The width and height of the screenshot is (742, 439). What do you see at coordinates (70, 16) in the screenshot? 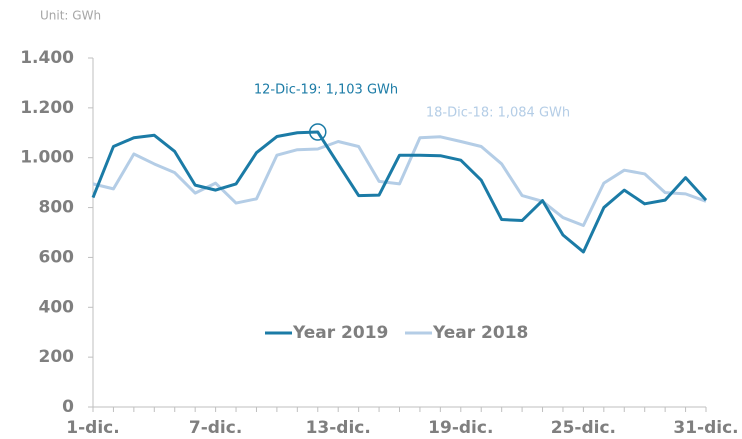
I see `unit-label: Unit: GWh` at bounding box center [70, 16].